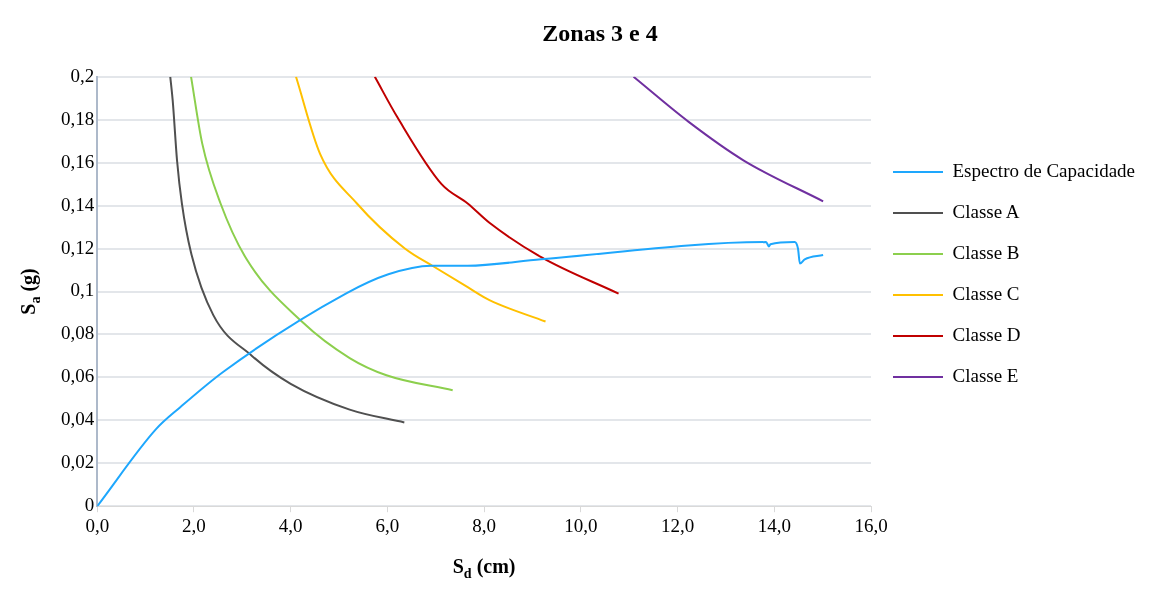 This screenshot has width=1160, height=589. I want to click on x-tick-label: 16,0, so click(871, 525).